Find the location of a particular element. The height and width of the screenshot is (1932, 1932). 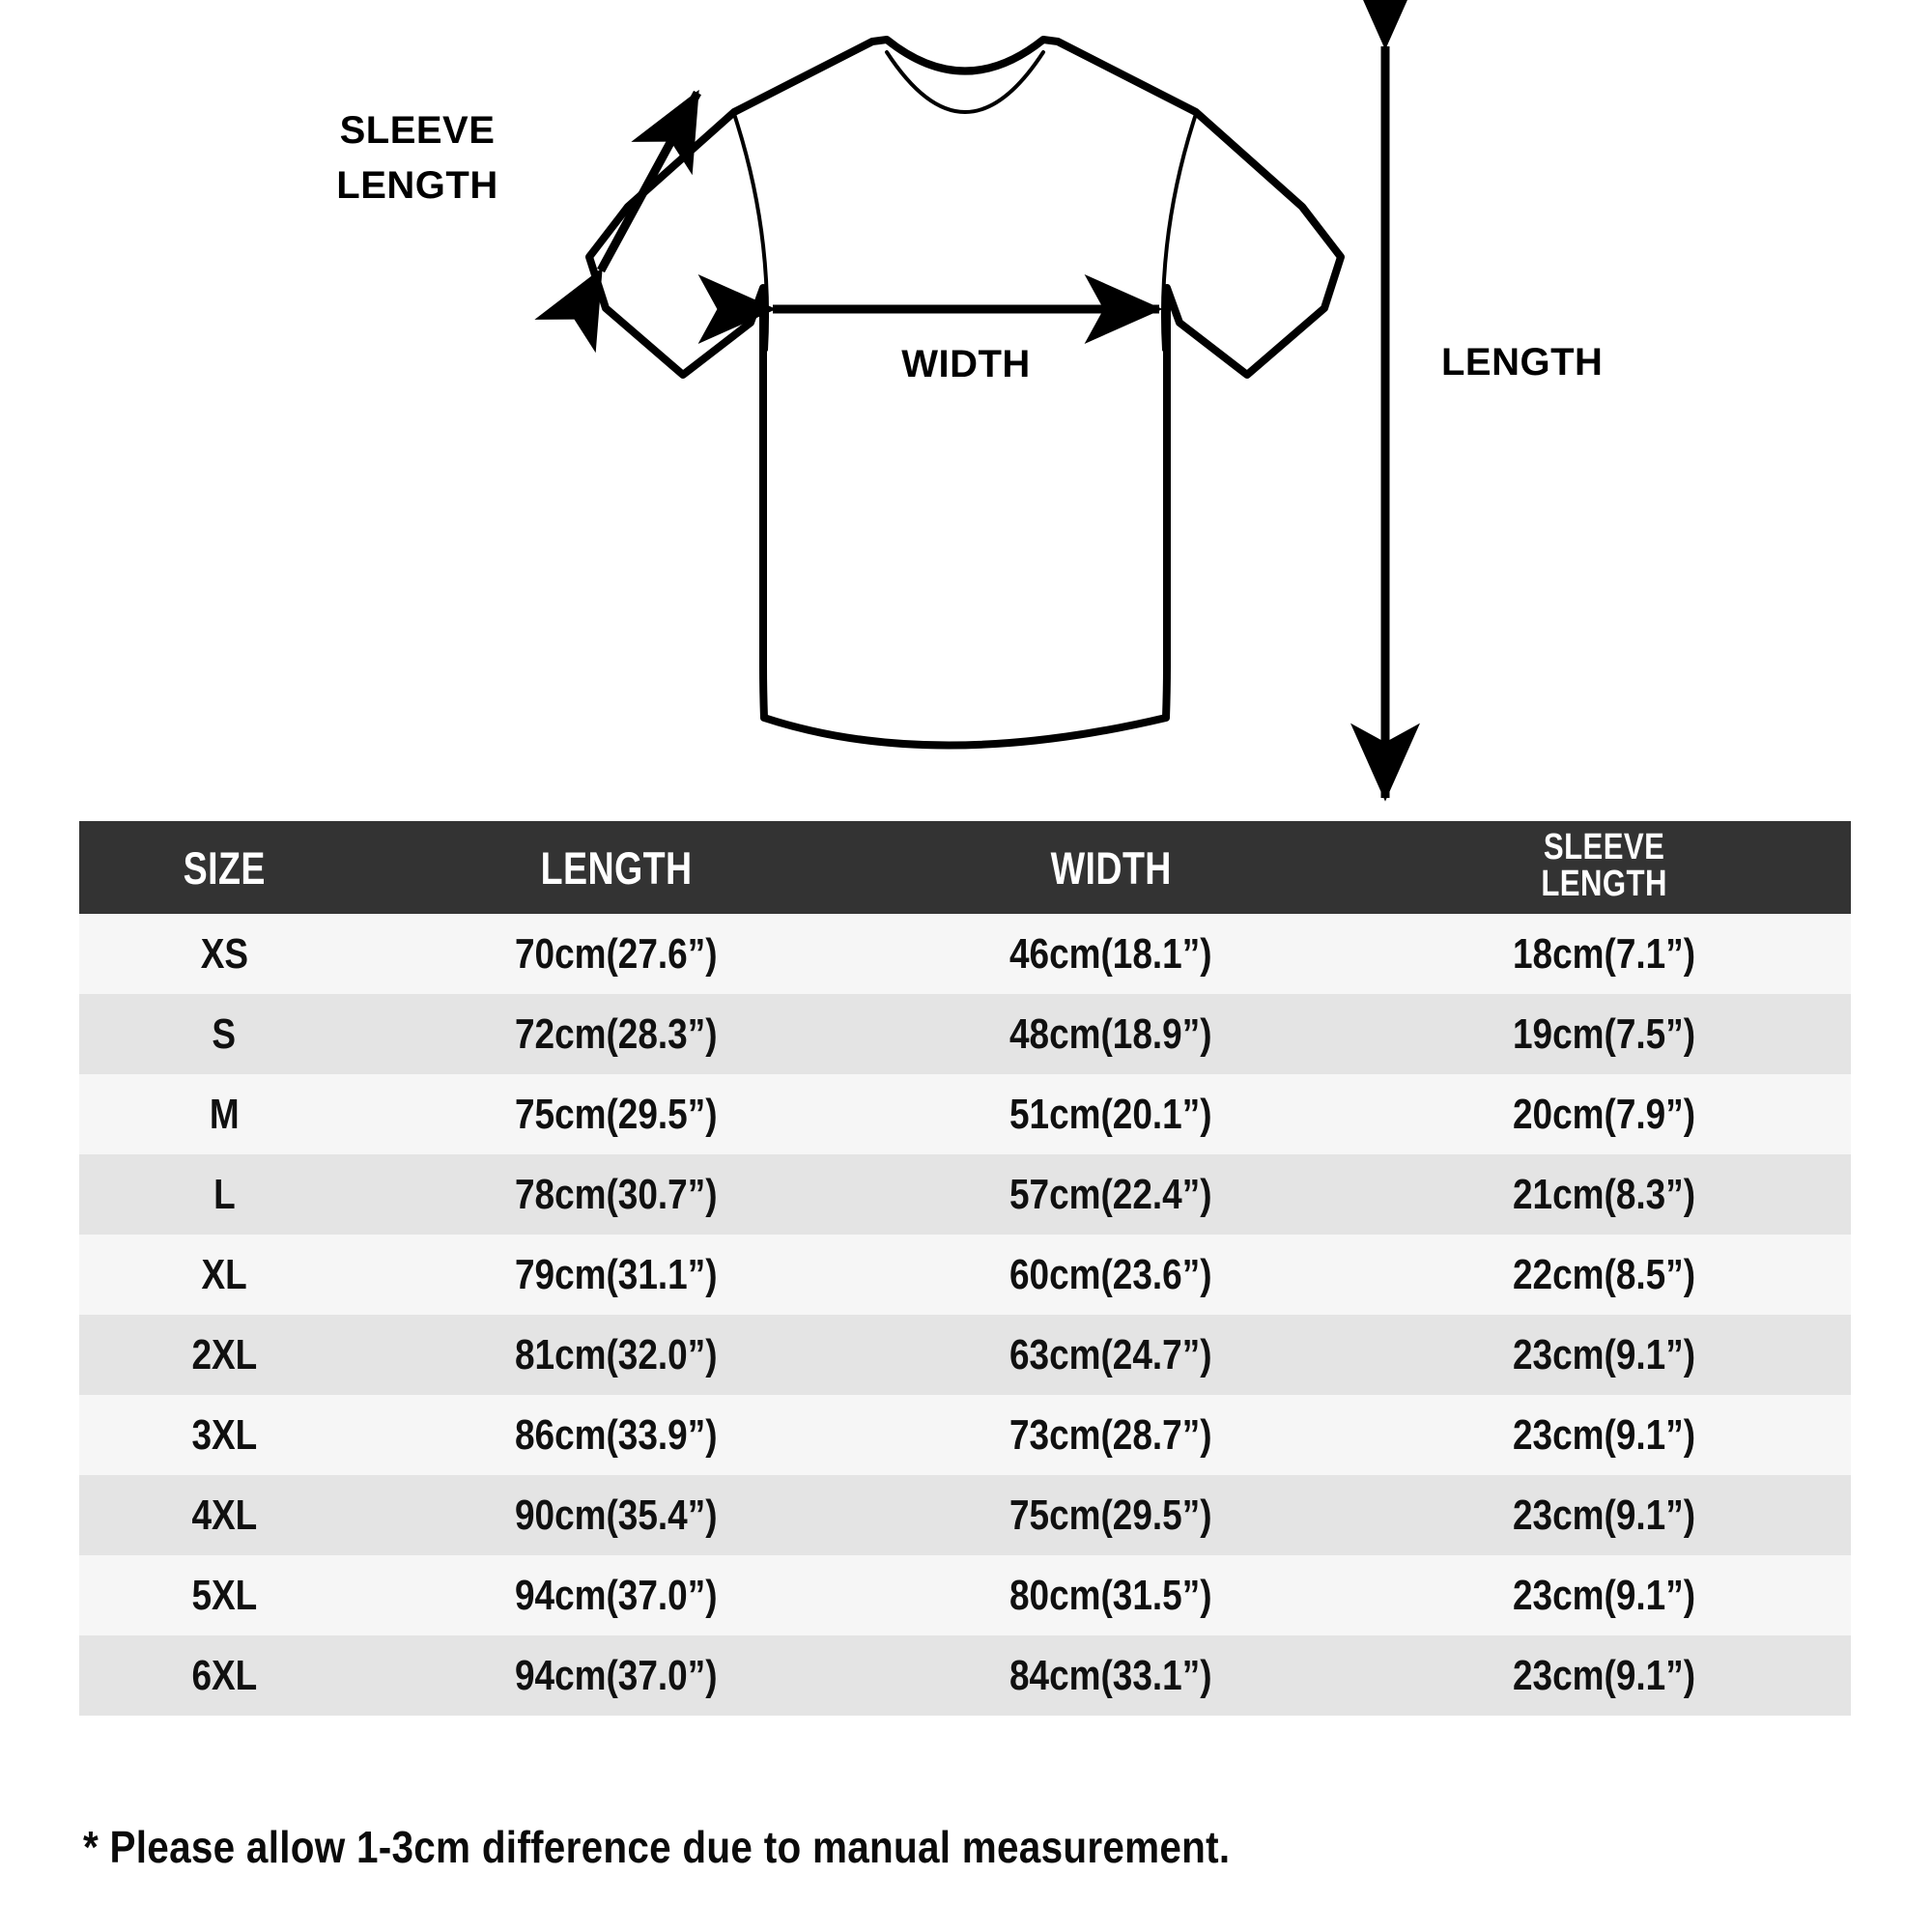

cell-width: 57cm(22.4”) is located at coordinates (1111, 1194).